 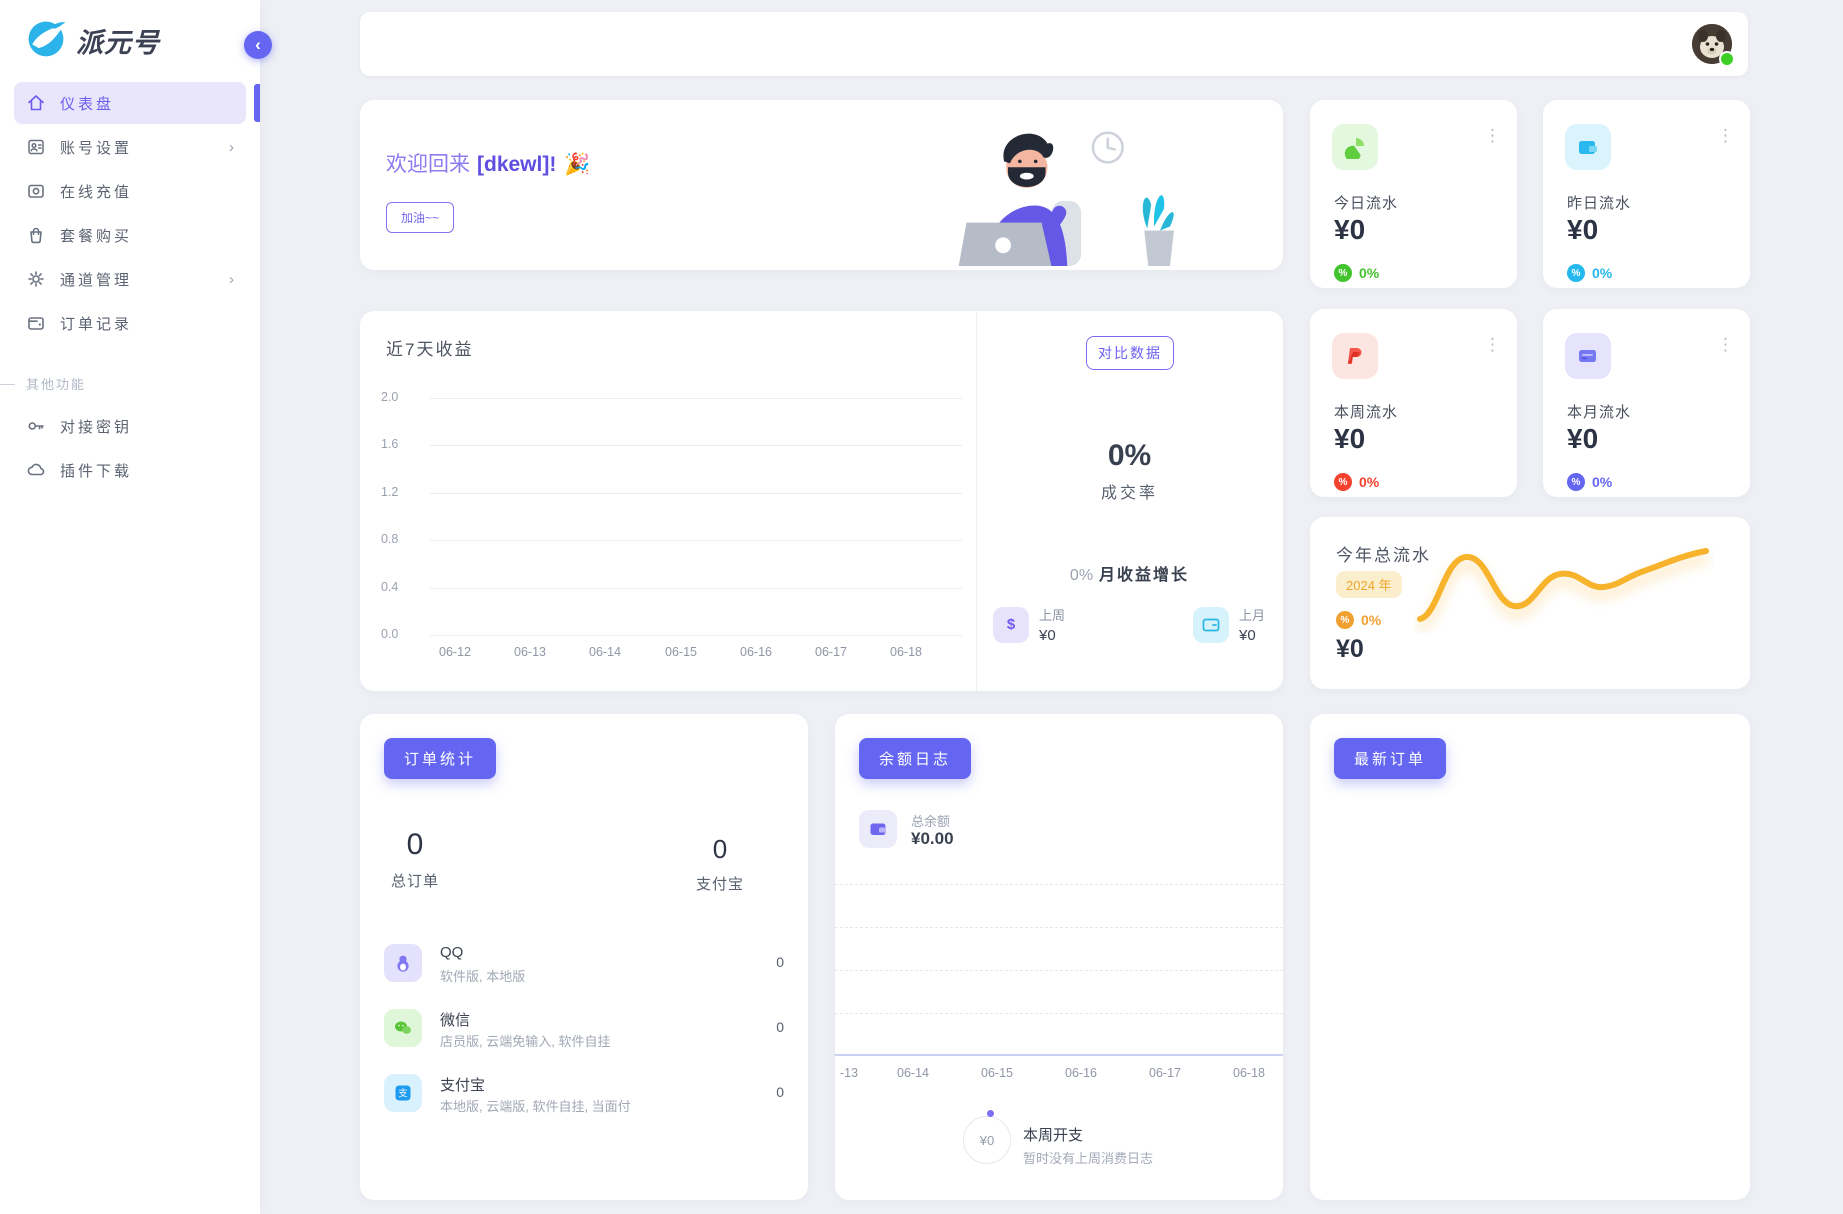 I want to click on stat-title: 昨日流水, so click(x=1599, y=203).